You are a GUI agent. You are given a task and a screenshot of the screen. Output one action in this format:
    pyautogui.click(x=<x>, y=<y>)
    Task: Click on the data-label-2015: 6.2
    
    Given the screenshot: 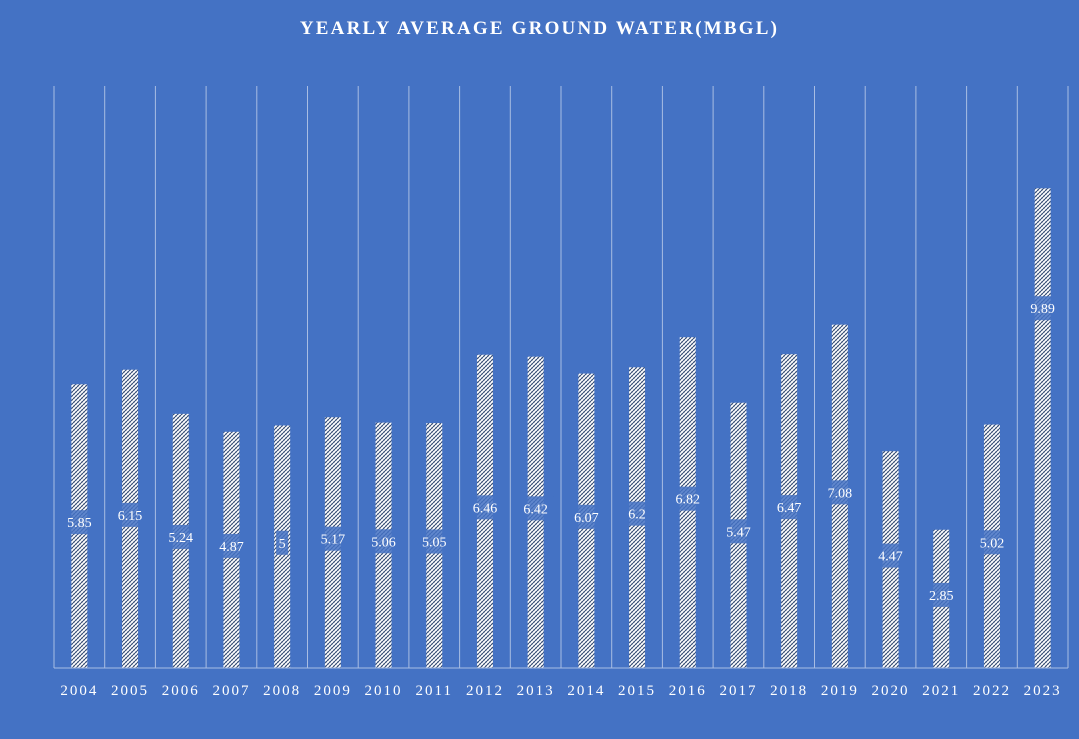 What is the action you would take?
    pyautogui.click(x=637, y=515)
    